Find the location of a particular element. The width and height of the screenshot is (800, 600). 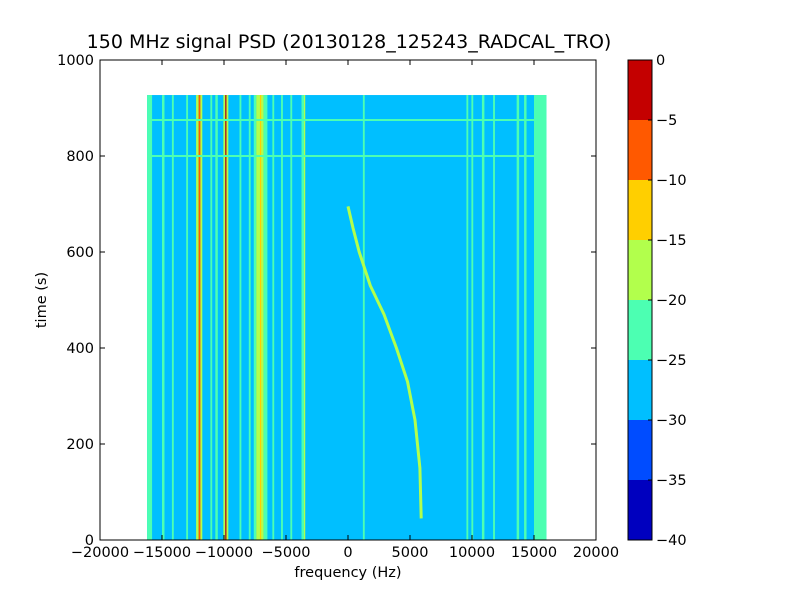

y-tick-label: 0 is located at coordinates (89, 541).